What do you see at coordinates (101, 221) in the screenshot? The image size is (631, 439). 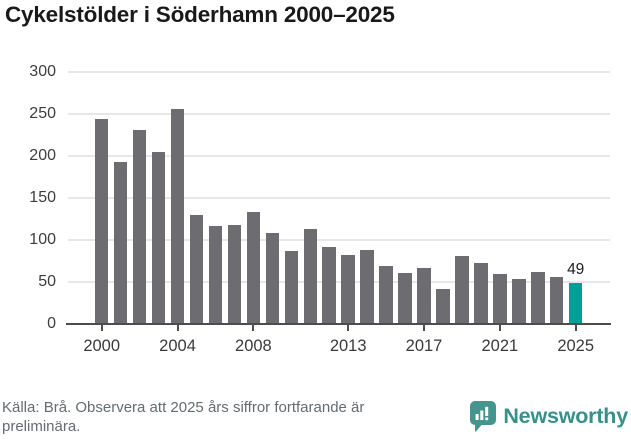 I see `bar-2000` at bounding box center [101, 221].